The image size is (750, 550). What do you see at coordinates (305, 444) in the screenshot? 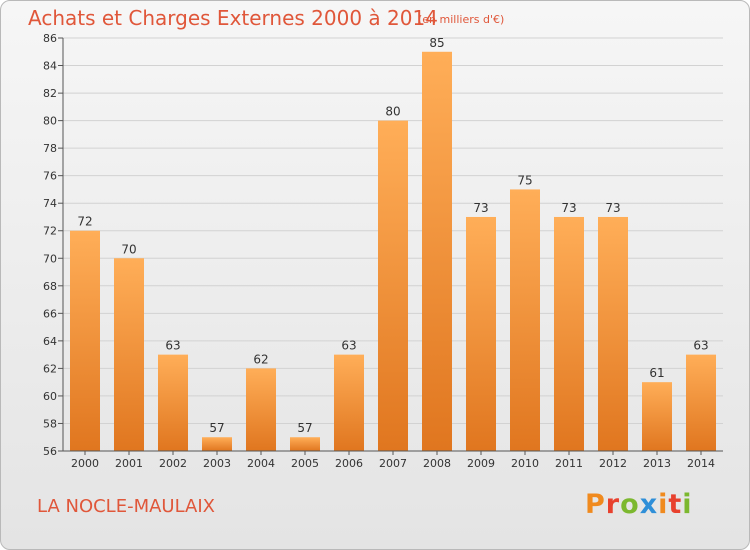
I see `bar-2005` at bounding box center [305, 444].